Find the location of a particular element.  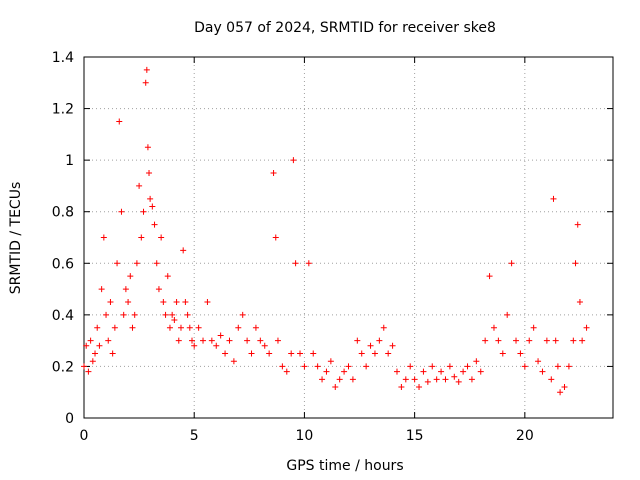

x-tick-label: 10 is located at coordinates (305, 436).